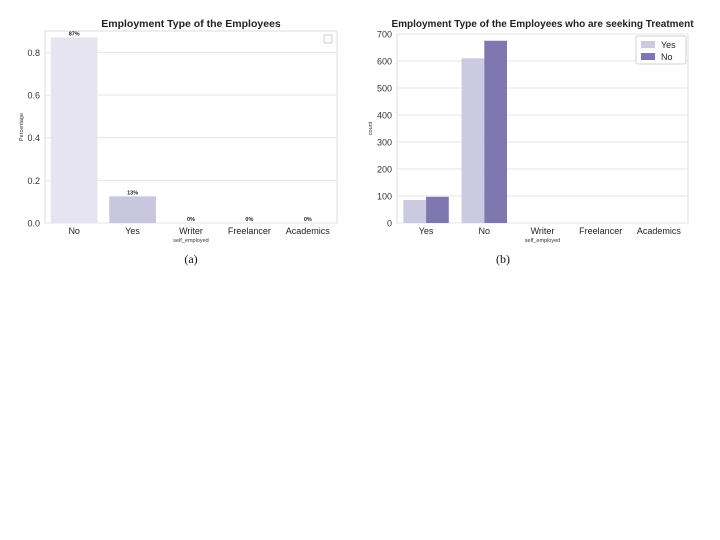 This screenshot has width=720, height=540. Describe the element at coordinates (33, 181) in the screenshot. I see `chart0-ytick-label: 0.2` at that location.